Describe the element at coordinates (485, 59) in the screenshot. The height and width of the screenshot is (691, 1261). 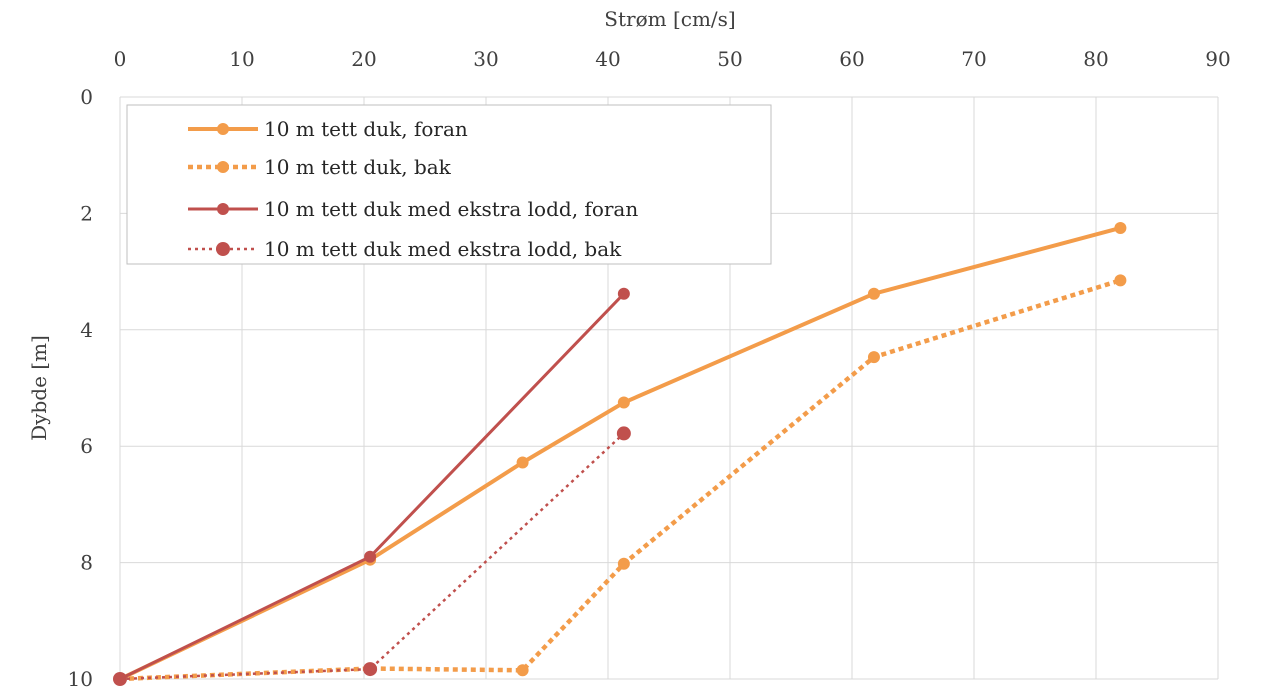
I see `x-tick-label: 30` at that location.